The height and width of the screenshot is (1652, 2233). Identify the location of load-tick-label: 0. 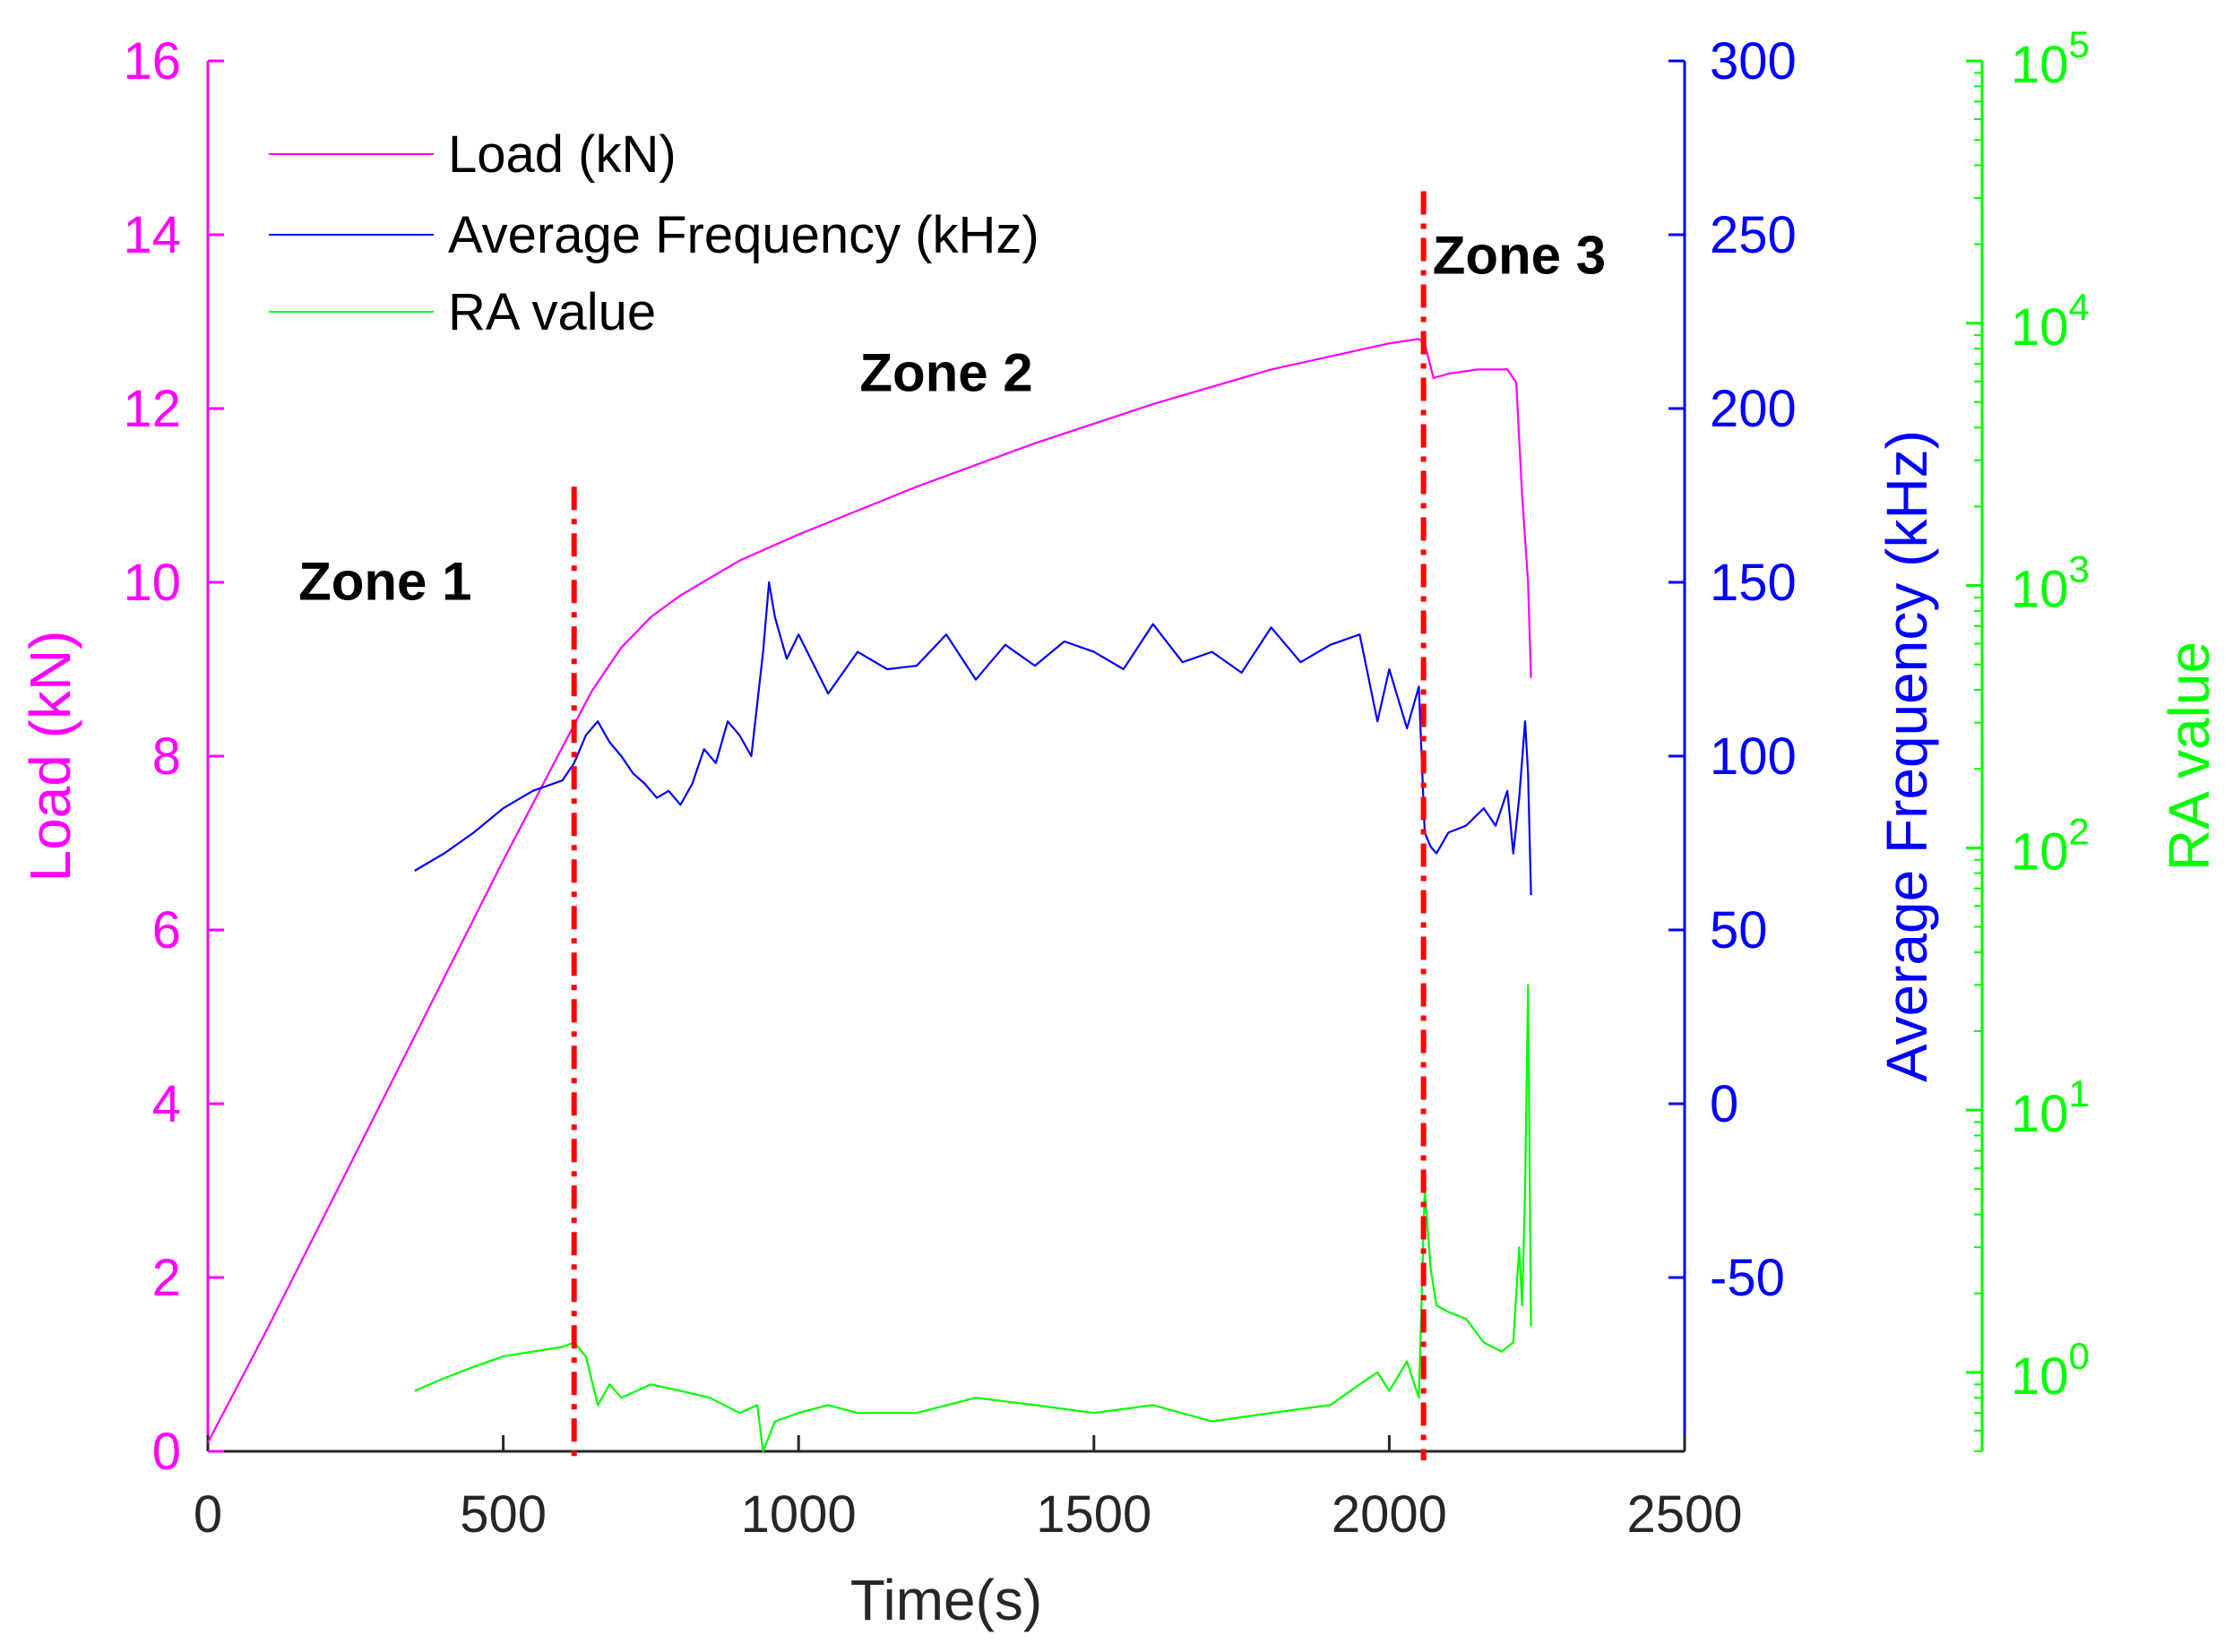
(166, 1452).